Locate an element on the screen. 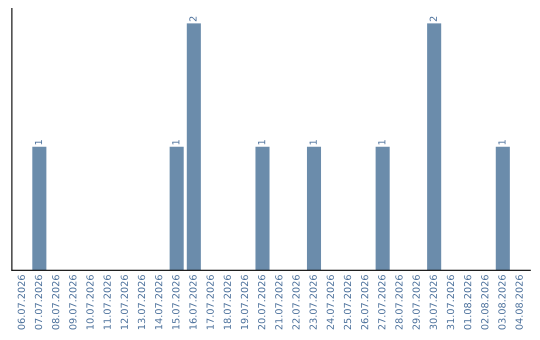  x-tick-label: 25.07.2026 is located at coordinates (348, 302).